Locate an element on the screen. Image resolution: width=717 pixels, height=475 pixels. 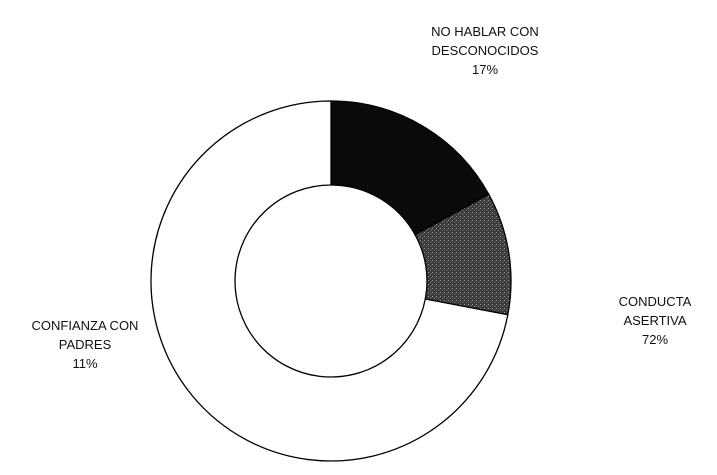
slice-label-line: CONDUCTA is located at coordinates (655, 301).